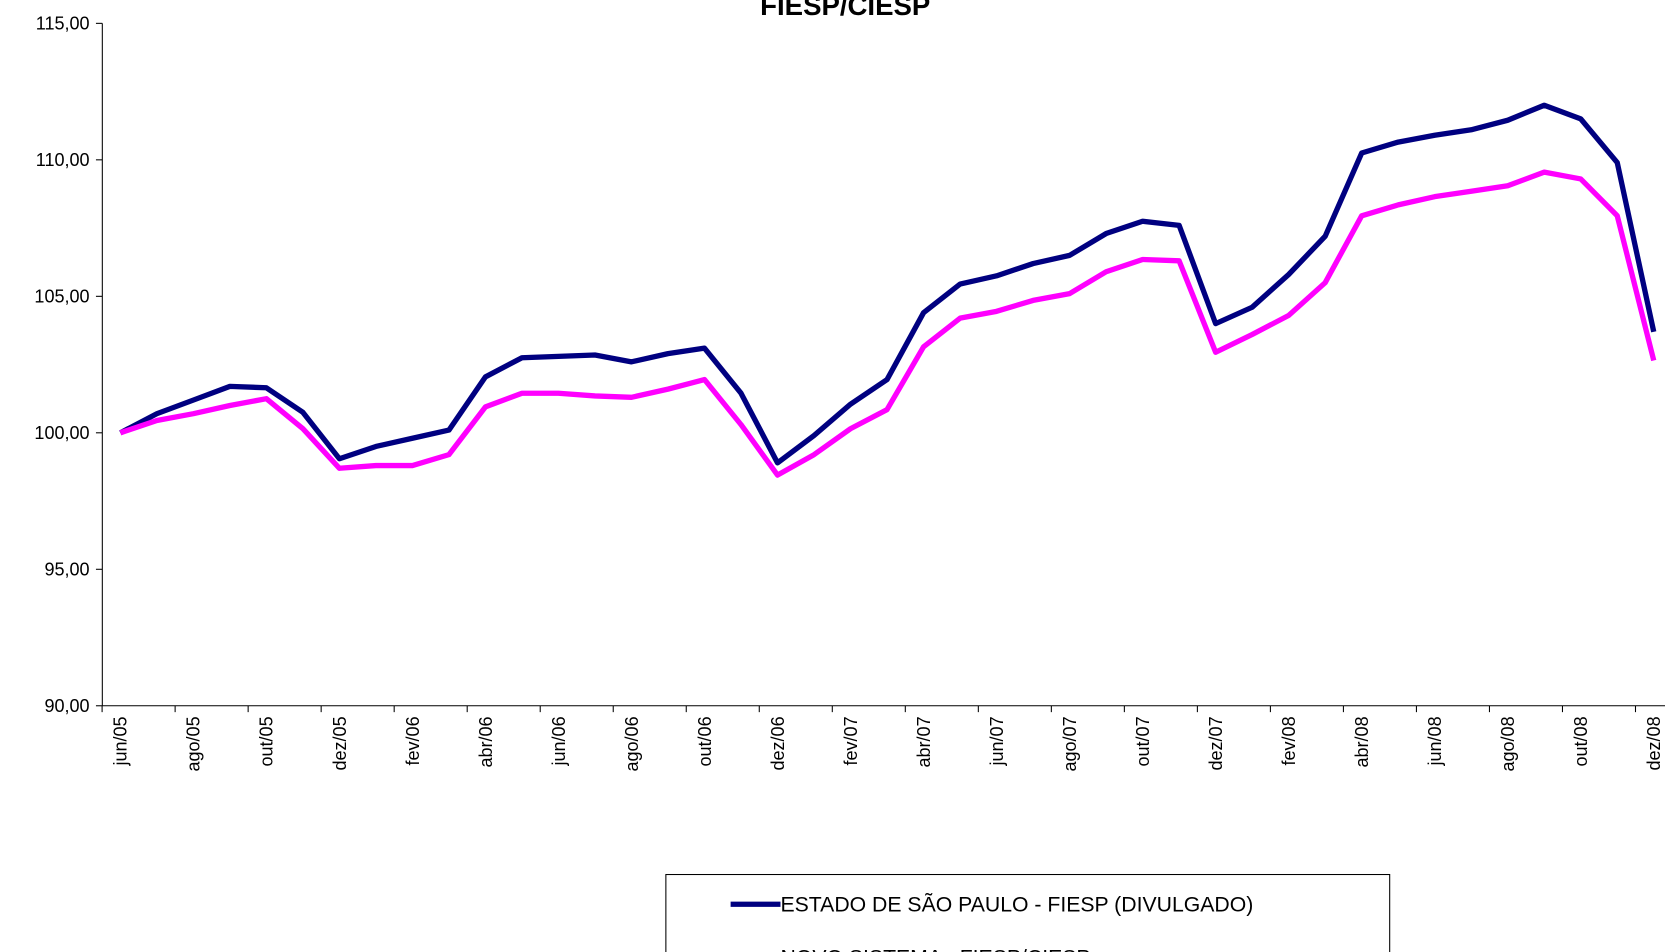 The height and width of the screenshot is (952, 1665). Describe the element at coordinates (1289, 740) in the screenshot. I see `x-tick-label: fev/08` at that location.